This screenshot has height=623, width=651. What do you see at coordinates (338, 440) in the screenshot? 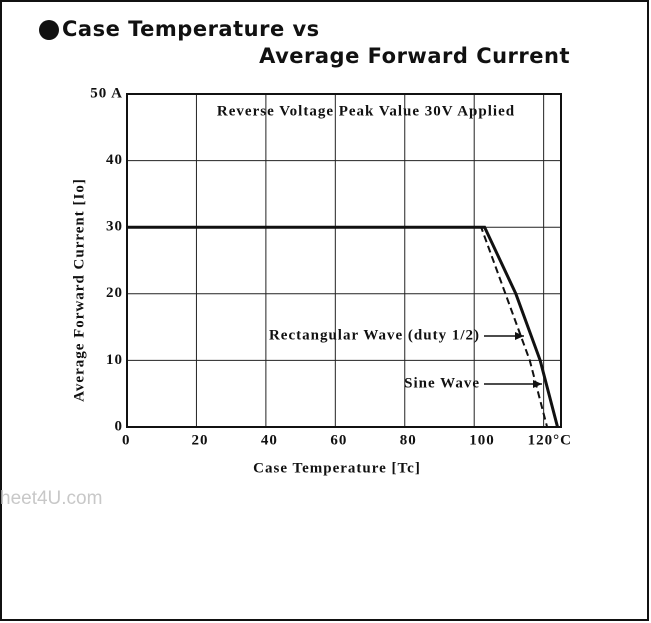
I see `x-tick-label: 60` at bounding box center [338, 440].